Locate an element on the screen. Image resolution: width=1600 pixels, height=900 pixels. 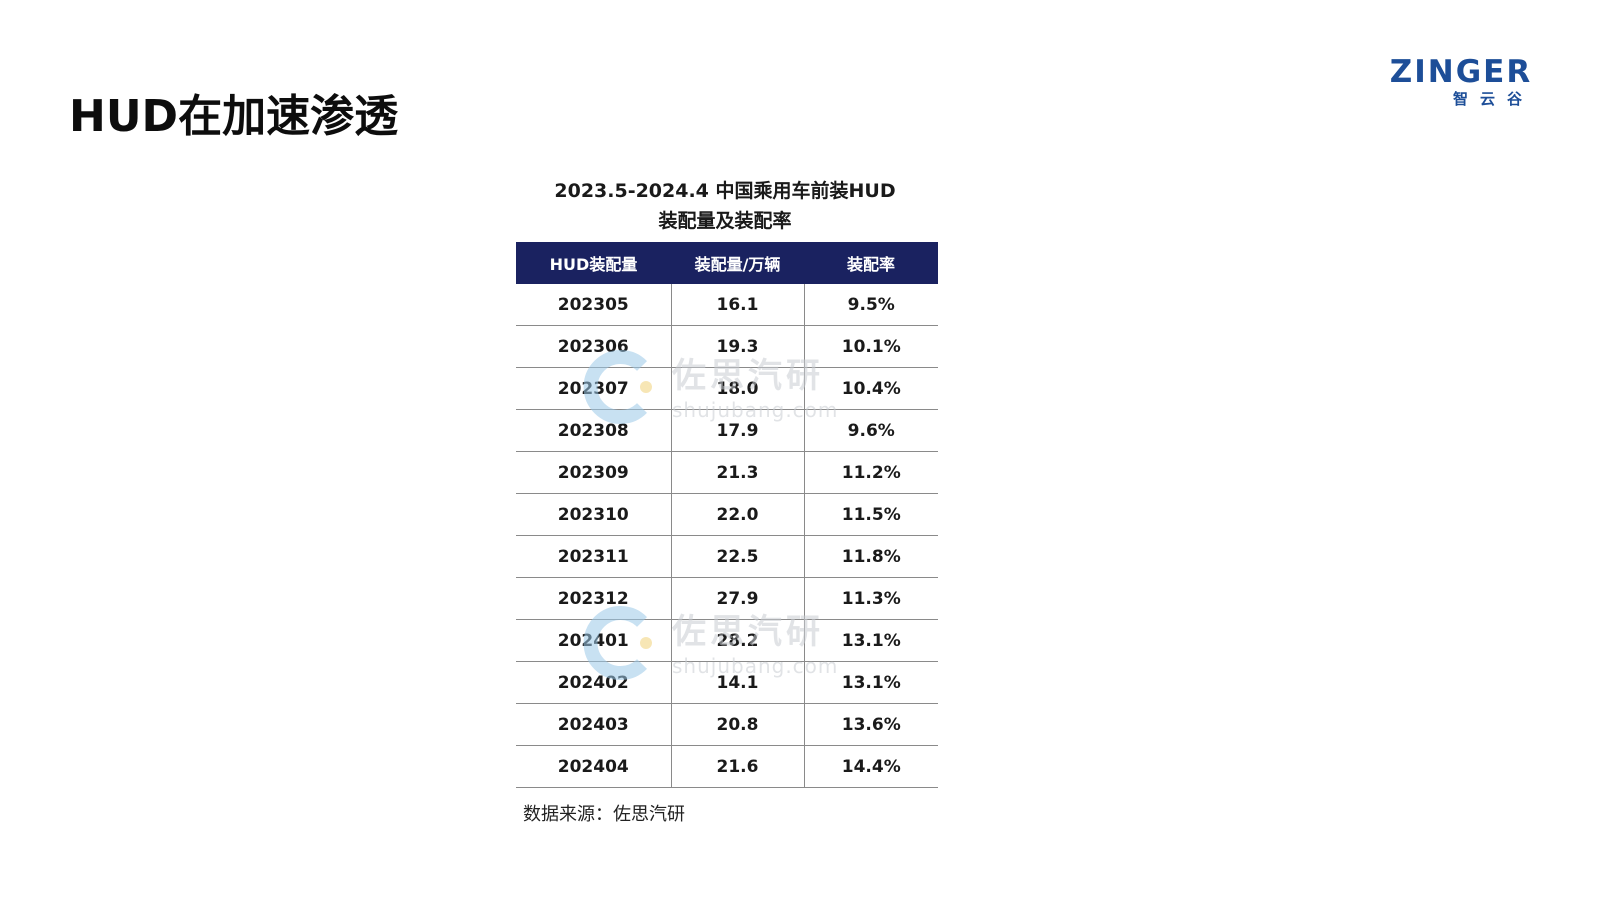
cell-volume: 14.1 is located at coordinates (737, 682).